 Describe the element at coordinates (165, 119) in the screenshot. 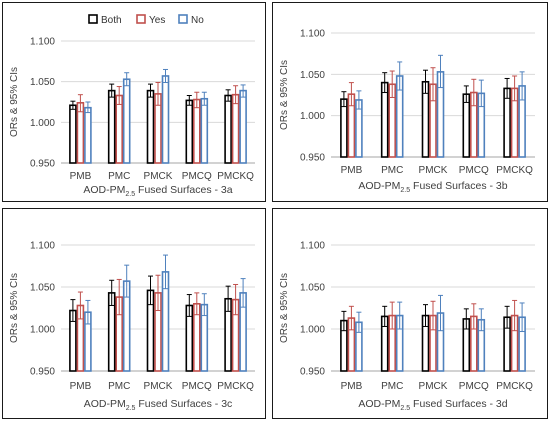

I see `bar-no-pmck` at that location.